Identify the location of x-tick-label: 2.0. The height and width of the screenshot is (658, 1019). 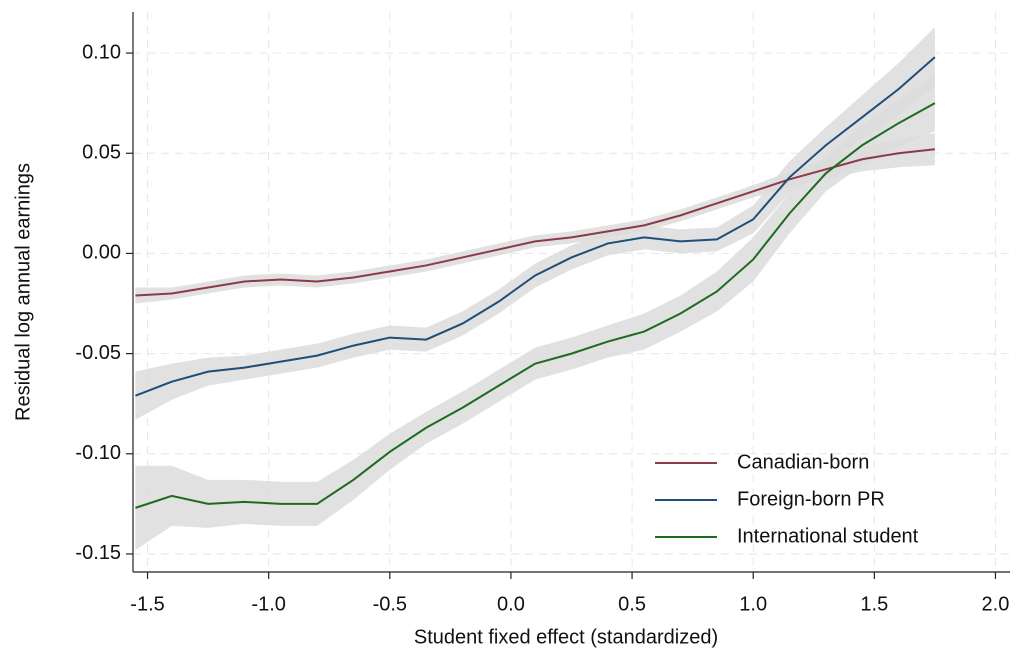
(996, 604).